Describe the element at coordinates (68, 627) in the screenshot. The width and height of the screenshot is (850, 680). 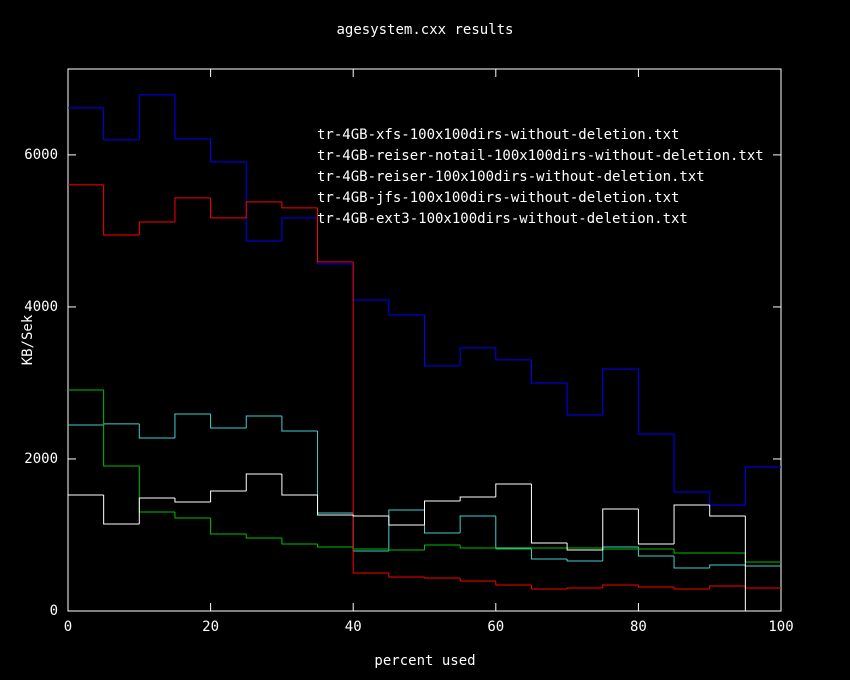
I see `x-tick-label: 0` at that location.